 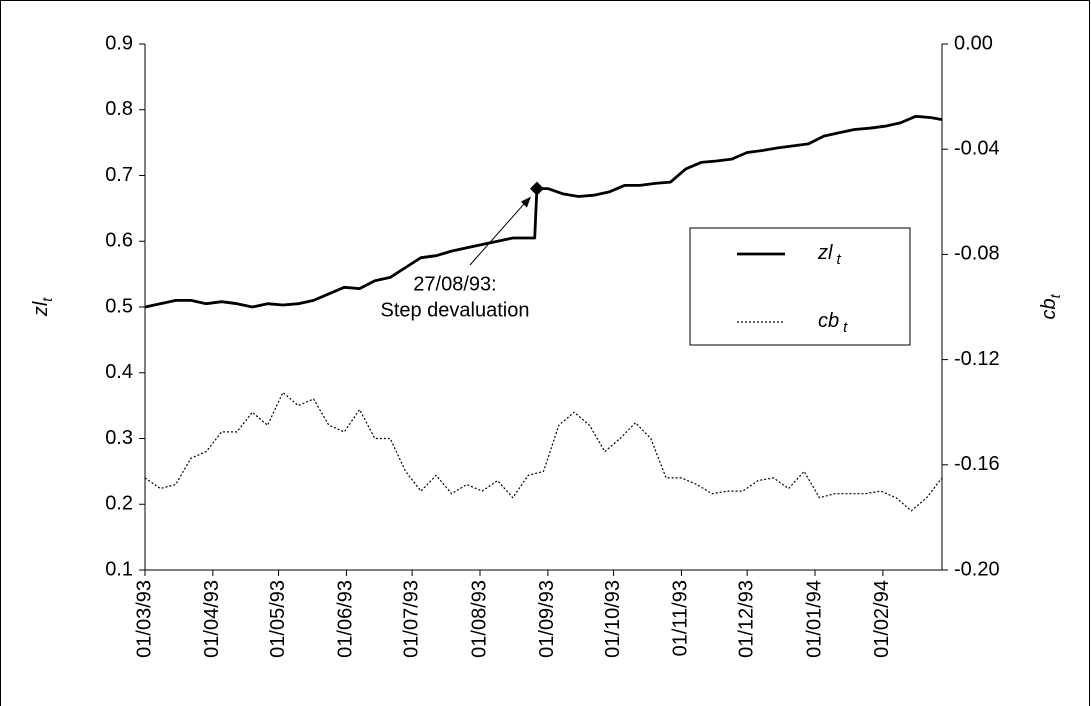 I want to click on y2-tick-label: -0.08, so click(x=977, y=254).